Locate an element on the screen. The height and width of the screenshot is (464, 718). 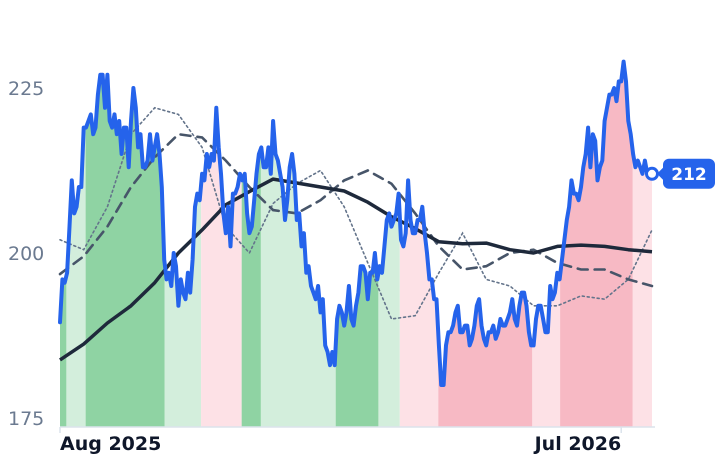
last-value-label-box is located at coordinates (689, 173).